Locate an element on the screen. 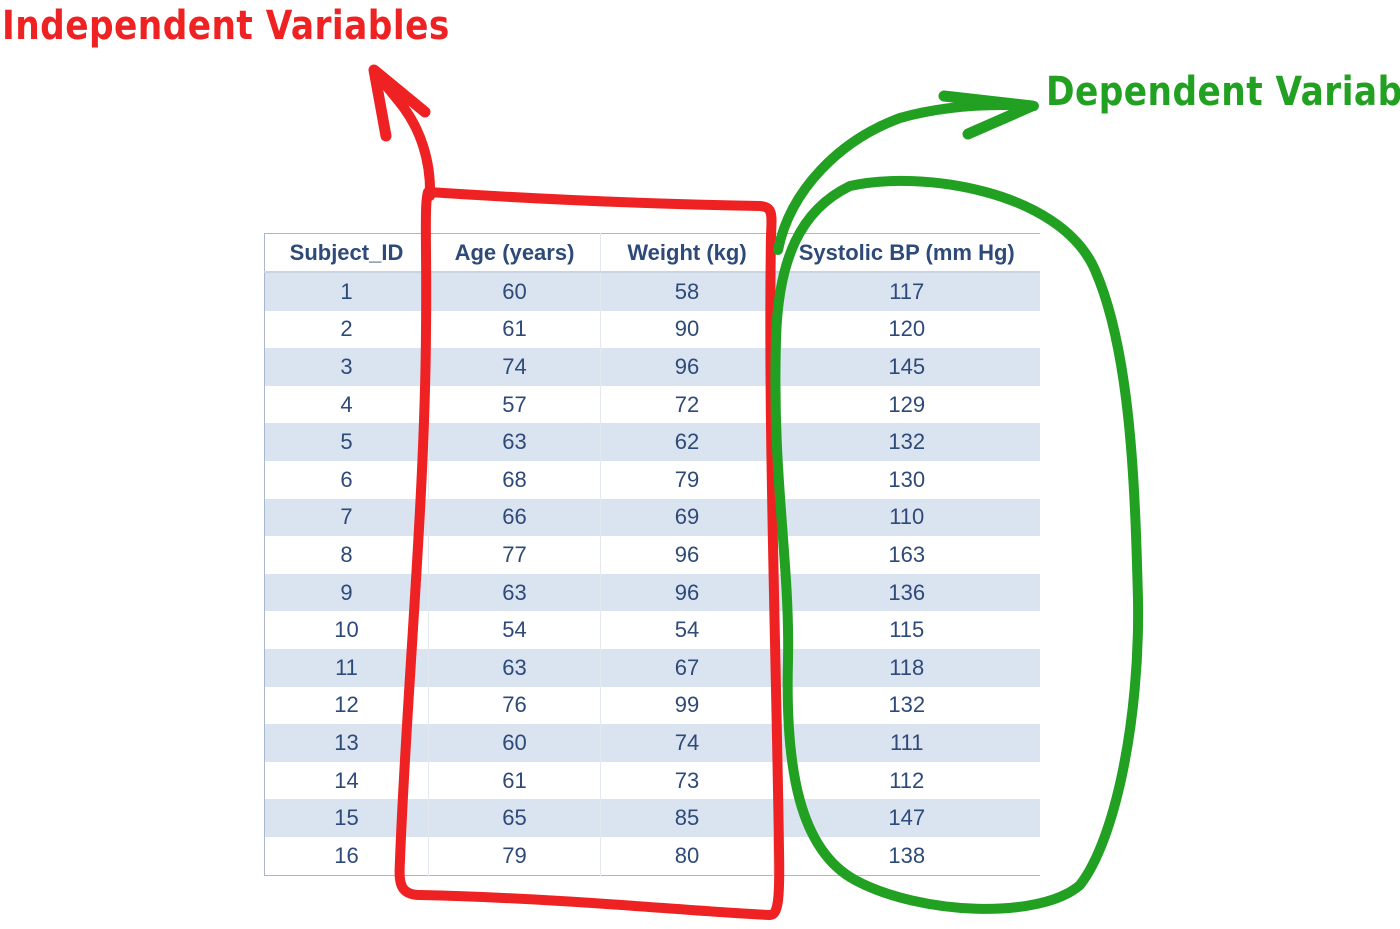 Image resolution: width=1400 pixels, height=929 pixels. cell-systolic-bp: 111 is located at coordinates (906, 743).